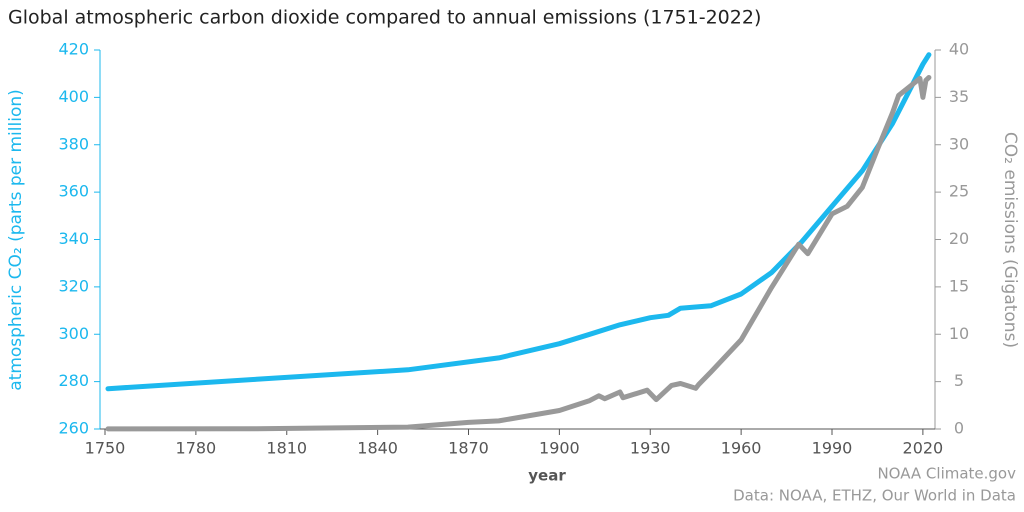 This screenshot has width=1024, height=512. What do you see at coordinates (946, 474) in the screenshot?
I see `credit: NOAA Climate.gov` at bounding box center [946, 474].